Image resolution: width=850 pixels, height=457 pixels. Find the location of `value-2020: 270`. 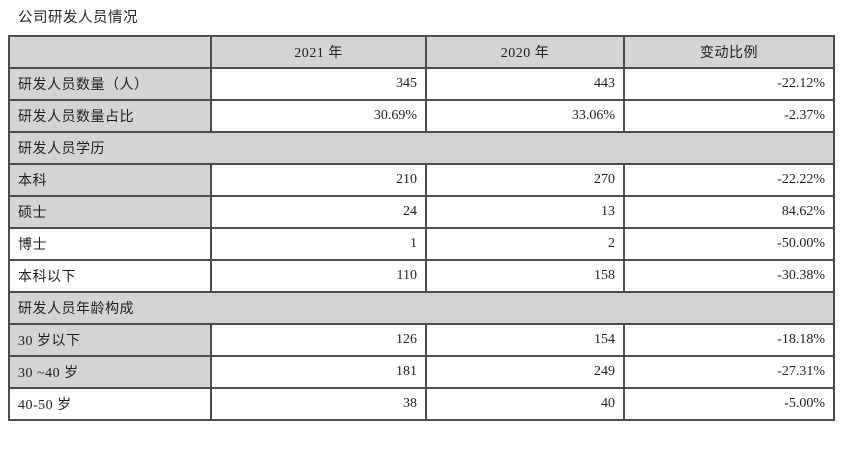

value-2020: 270 is located at coordinates (525, 180).